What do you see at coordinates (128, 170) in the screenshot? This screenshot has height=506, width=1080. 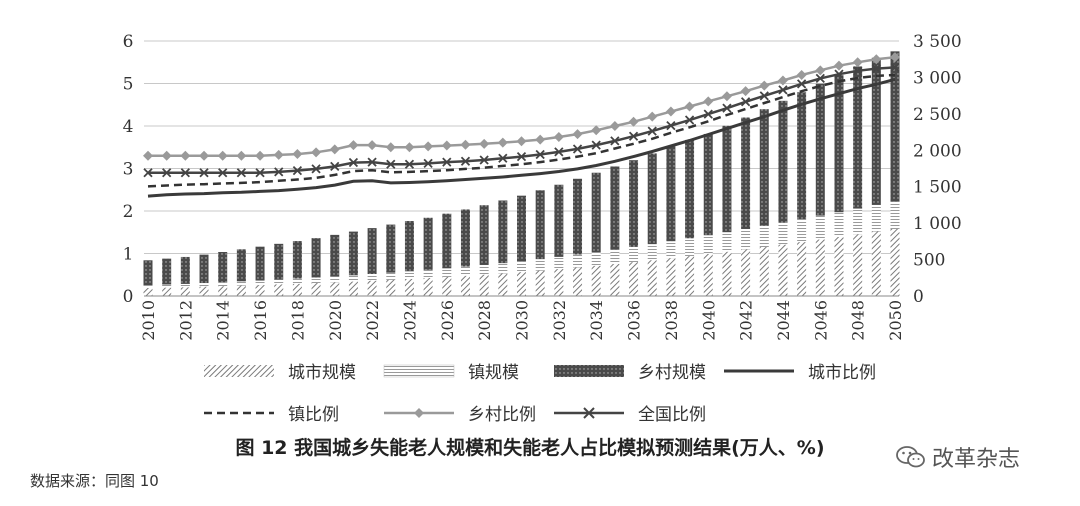 I see `left-tick-label: 3` at bounding box center [128, 170].